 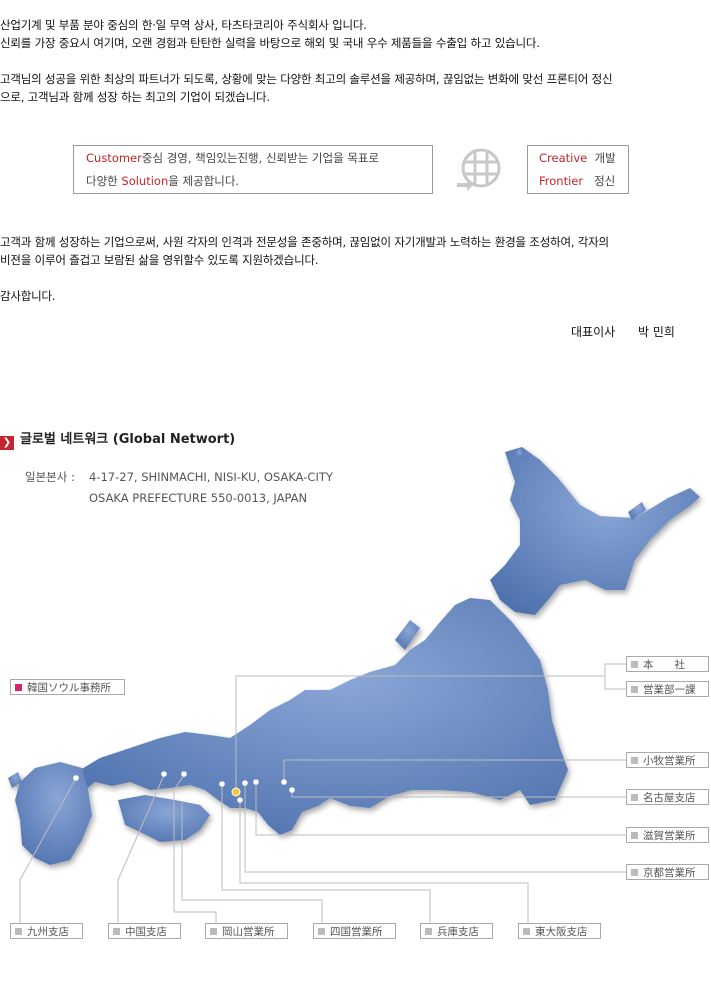 I want to click on motto-line-1: 중심 경영, 책임있는진행, 신뢰받는 기업을 목표로, so click(x=260, y=158).